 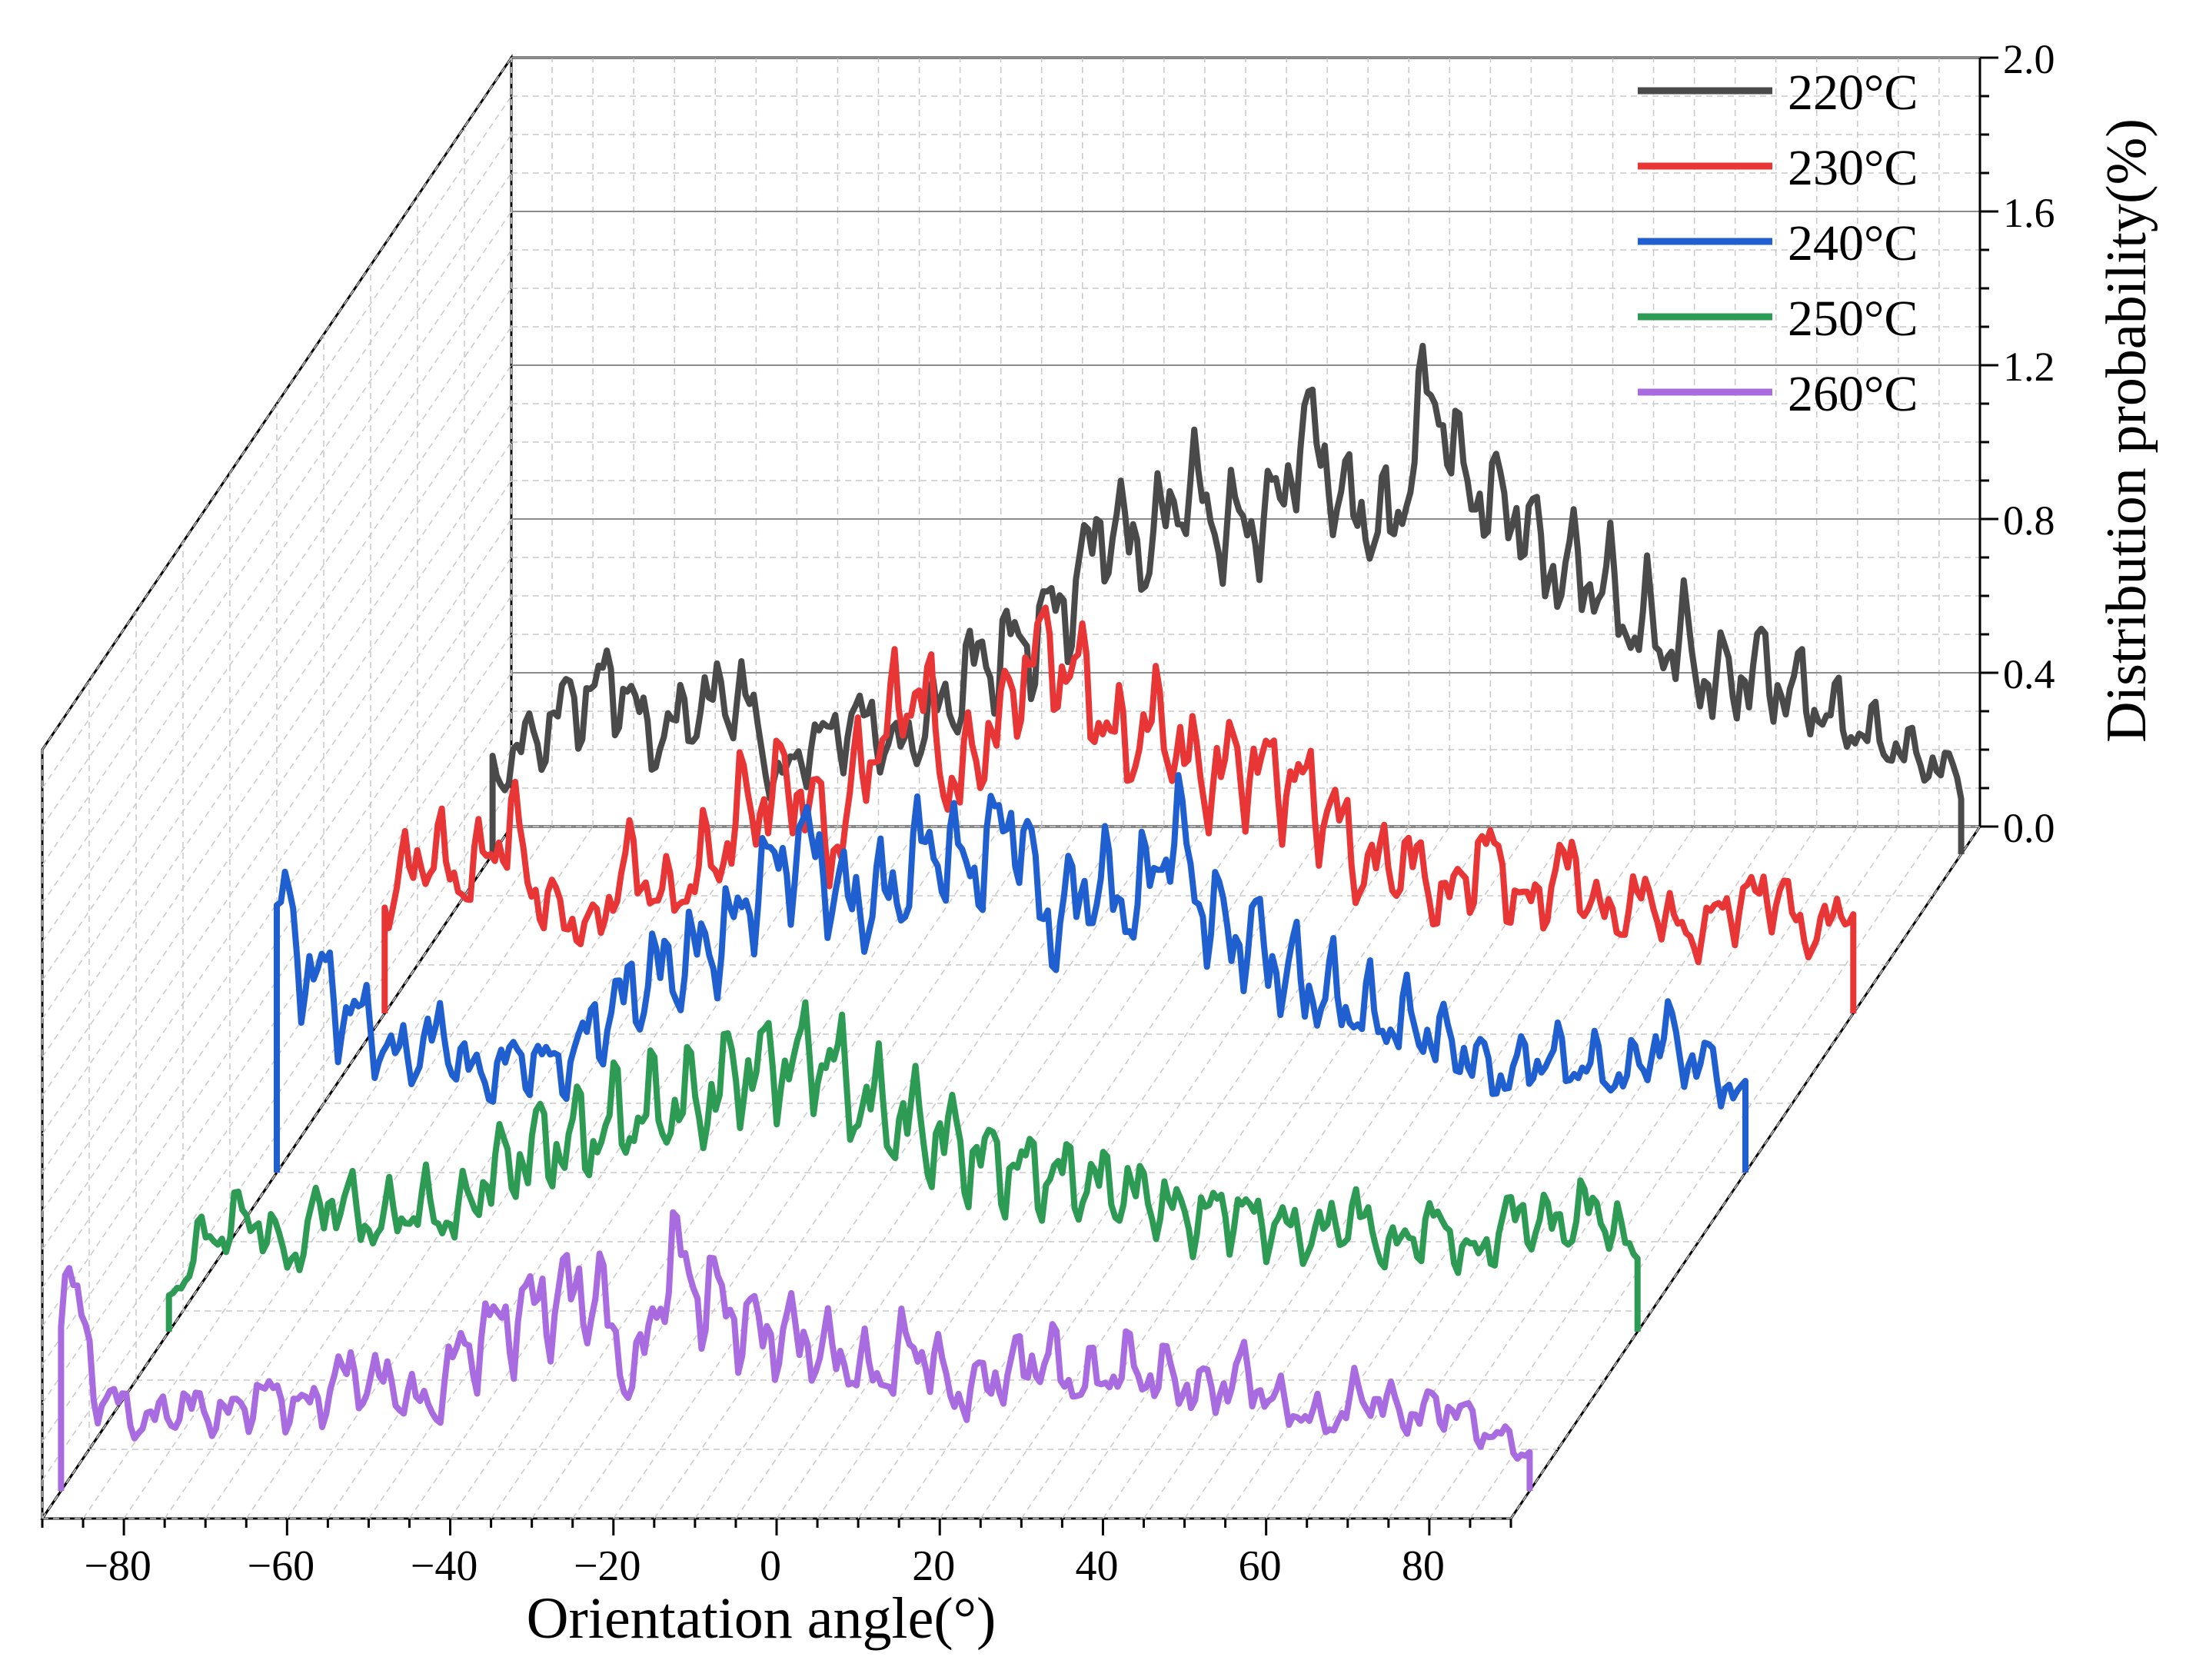 What do you see at coordinates (1424, 1566) in the screenshot?
I see `x-tick-label: 80` at bounding box center [1424, 1566].